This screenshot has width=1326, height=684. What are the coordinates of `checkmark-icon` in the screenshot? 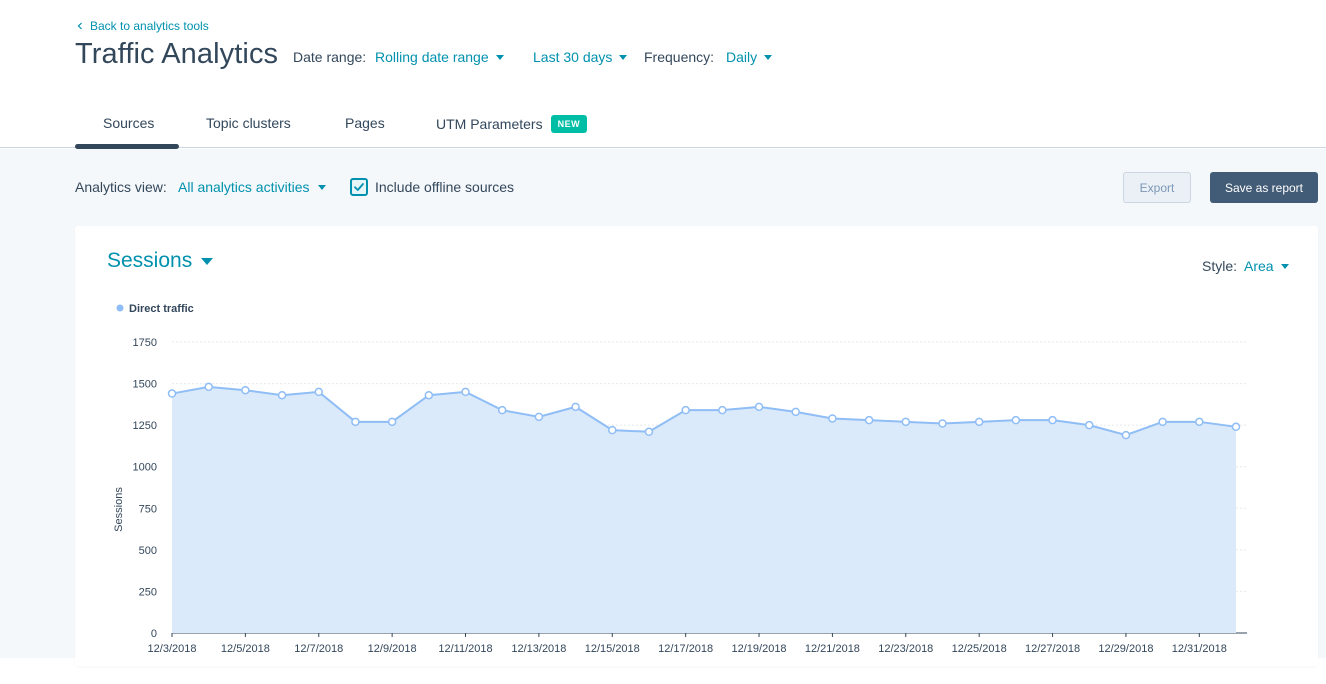 It's located at (359, 187).